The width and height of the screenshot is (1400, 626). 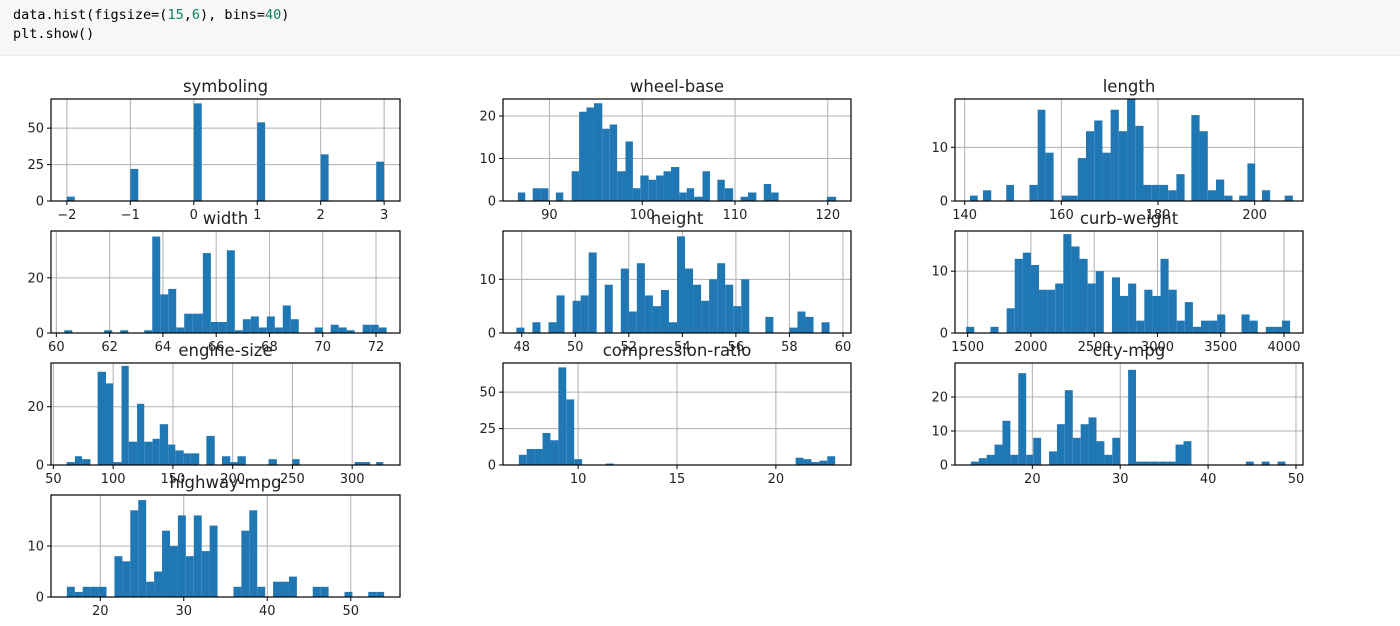 What do you see at coordinates (225, 86) in the screenshot?
I see `subplot-title: symboling` at bounding box center [225, 86].